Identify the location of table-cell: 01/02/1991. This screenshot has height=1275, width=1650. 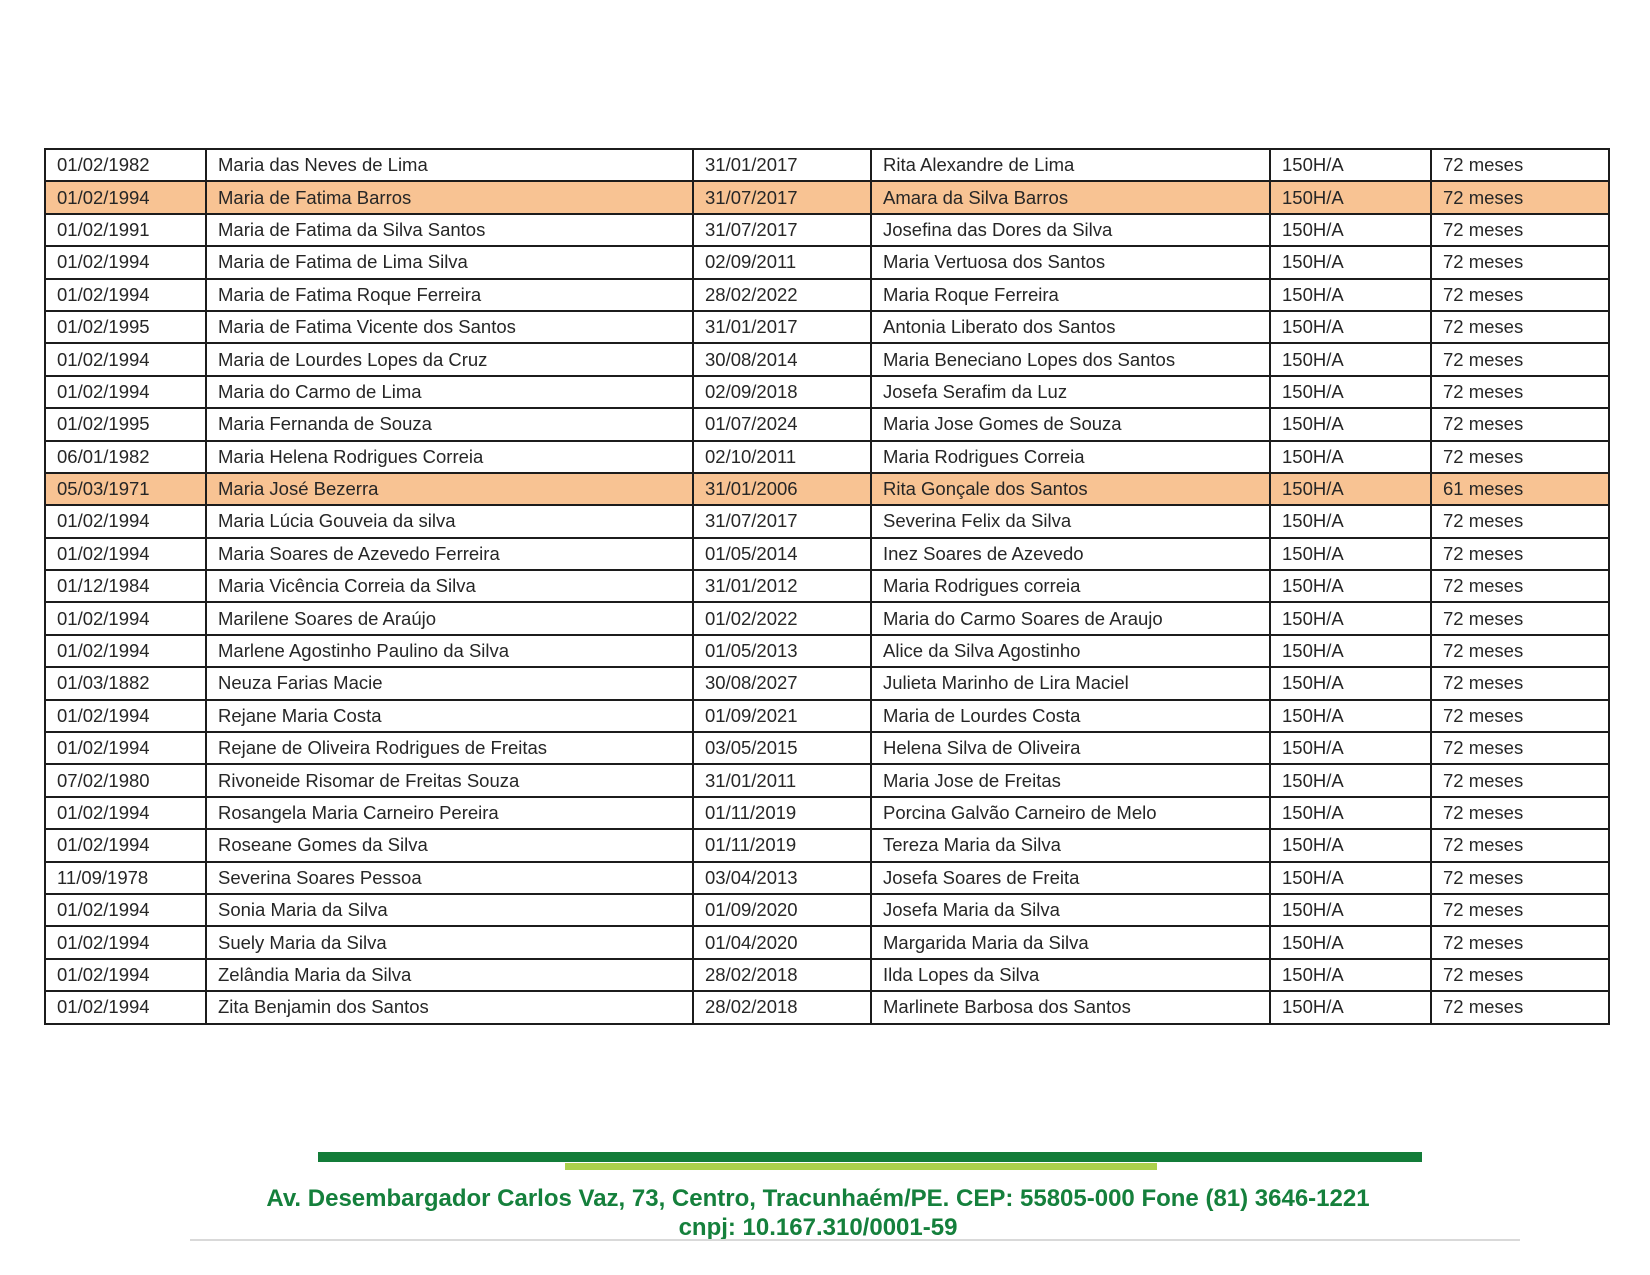
(125, 230).